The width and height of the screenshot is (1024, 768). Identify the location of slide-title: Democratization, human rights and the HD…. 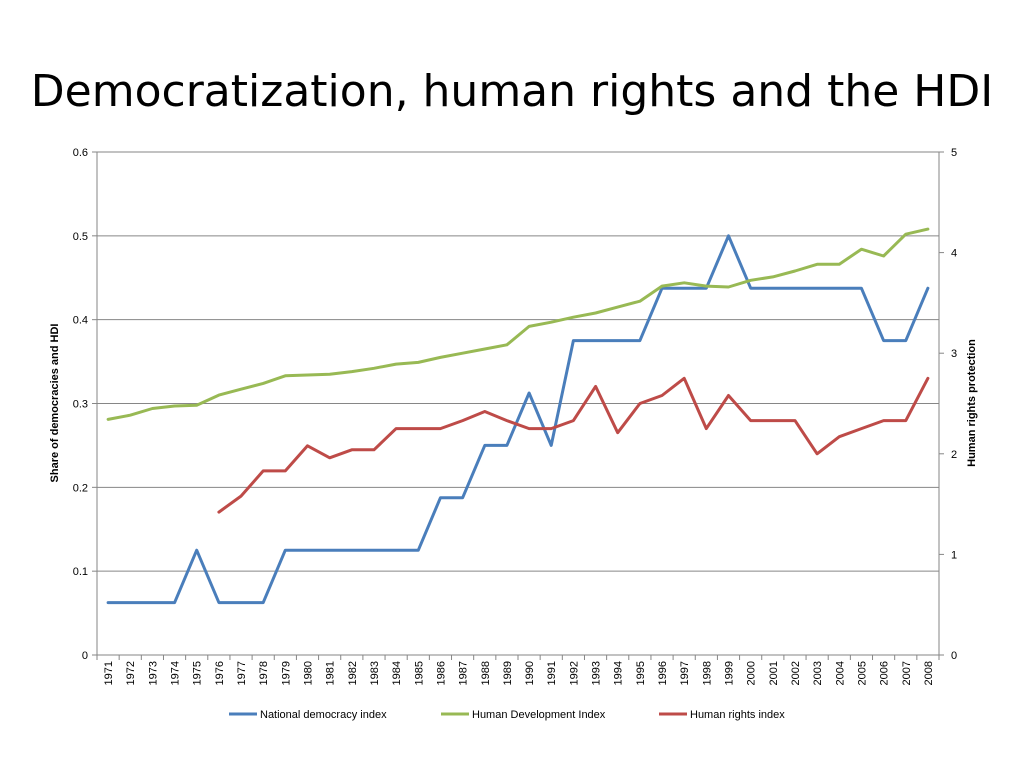
(512, 91).